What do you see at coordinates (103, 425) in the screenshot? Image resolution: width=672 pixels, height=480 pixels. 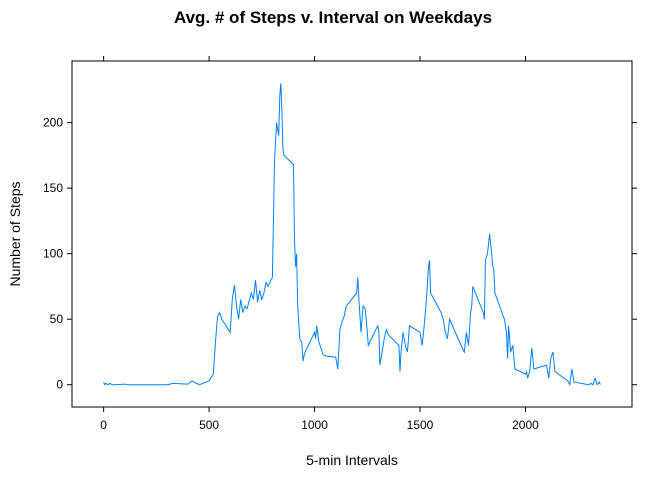 I see `x-tick-label: 0` at bounding box center [103, 425].